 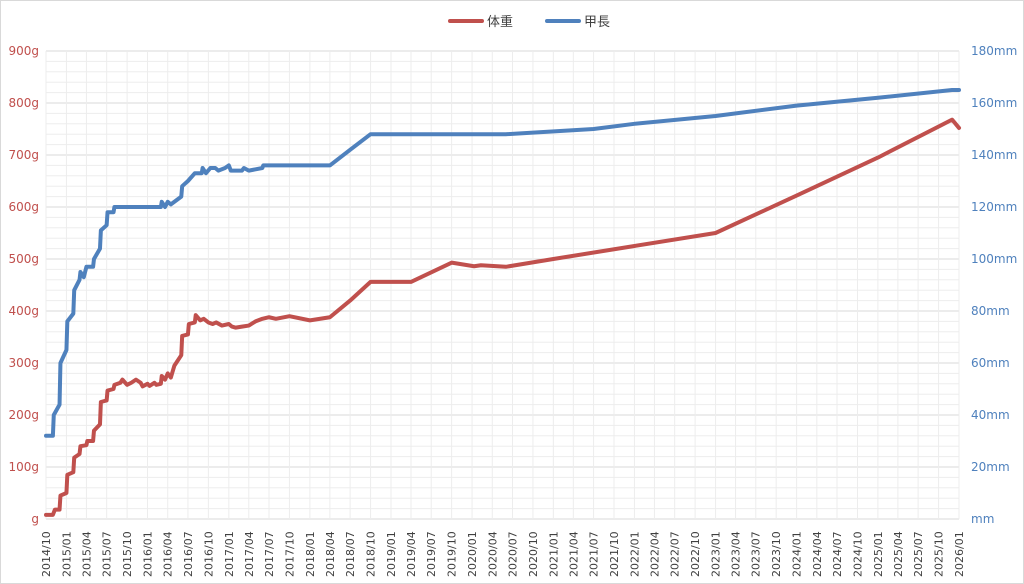 I want to click on right-tick-label: mm, so click(x=982, y=519).